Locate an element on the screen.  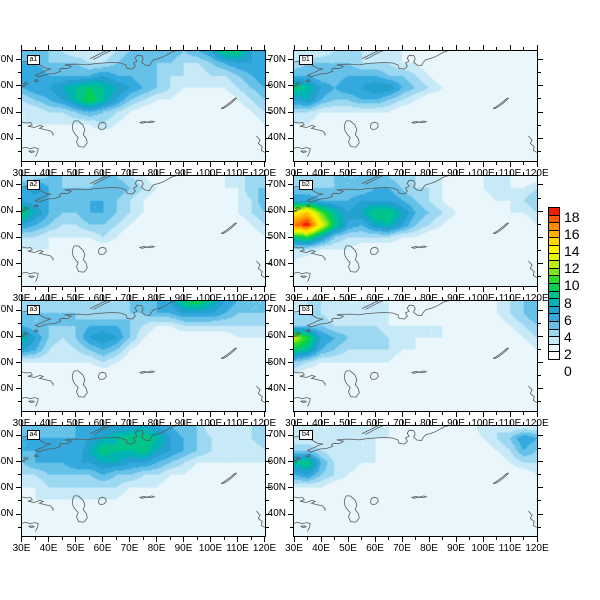
panel-label: a4 is located at coordinates (33, 435).